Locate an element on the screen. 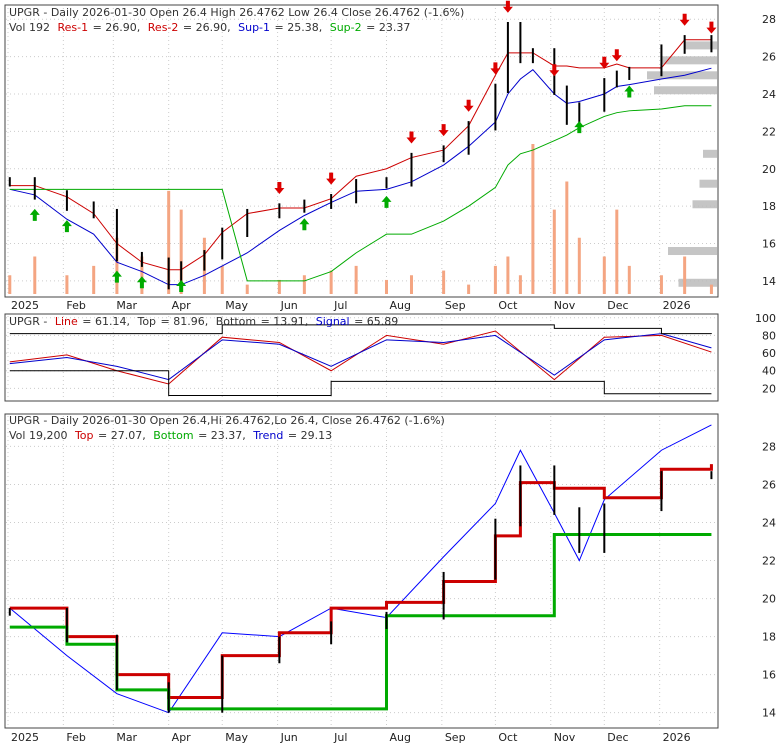  p1-xtick-10: Nov is located at coordinates (565, 305).